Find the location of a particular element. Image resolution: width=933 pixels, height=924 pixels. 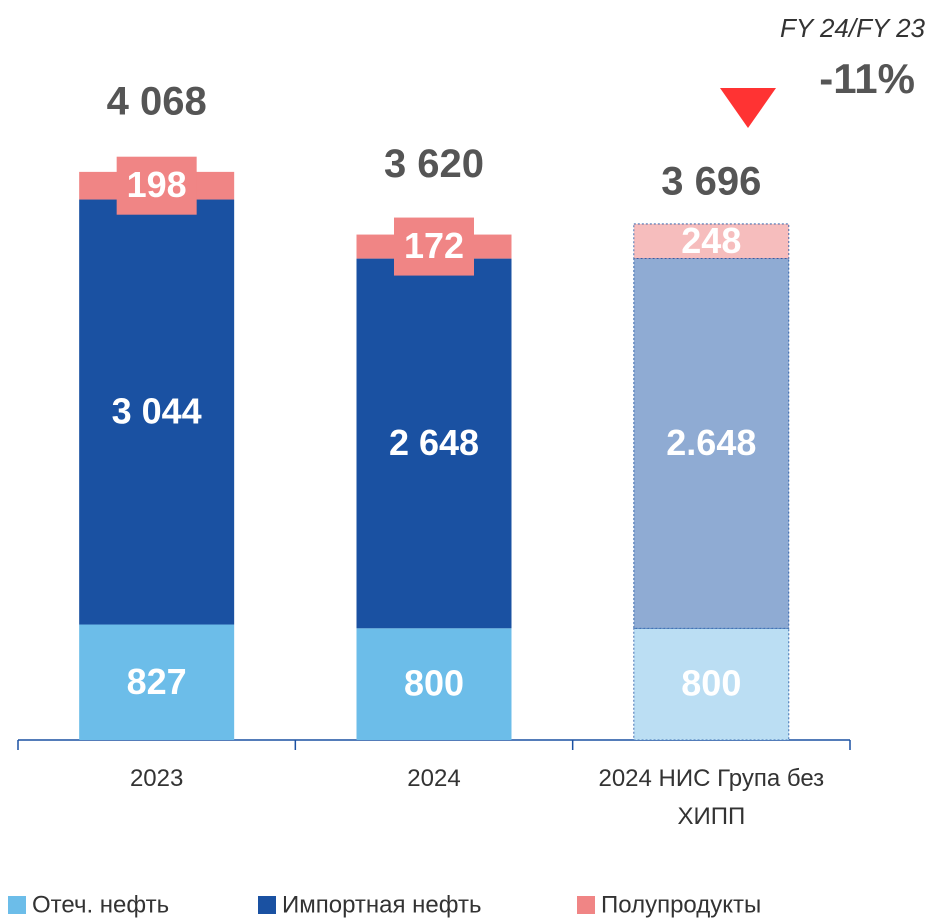

x-tick-label: 2023 is located at coordinates (156, 778).